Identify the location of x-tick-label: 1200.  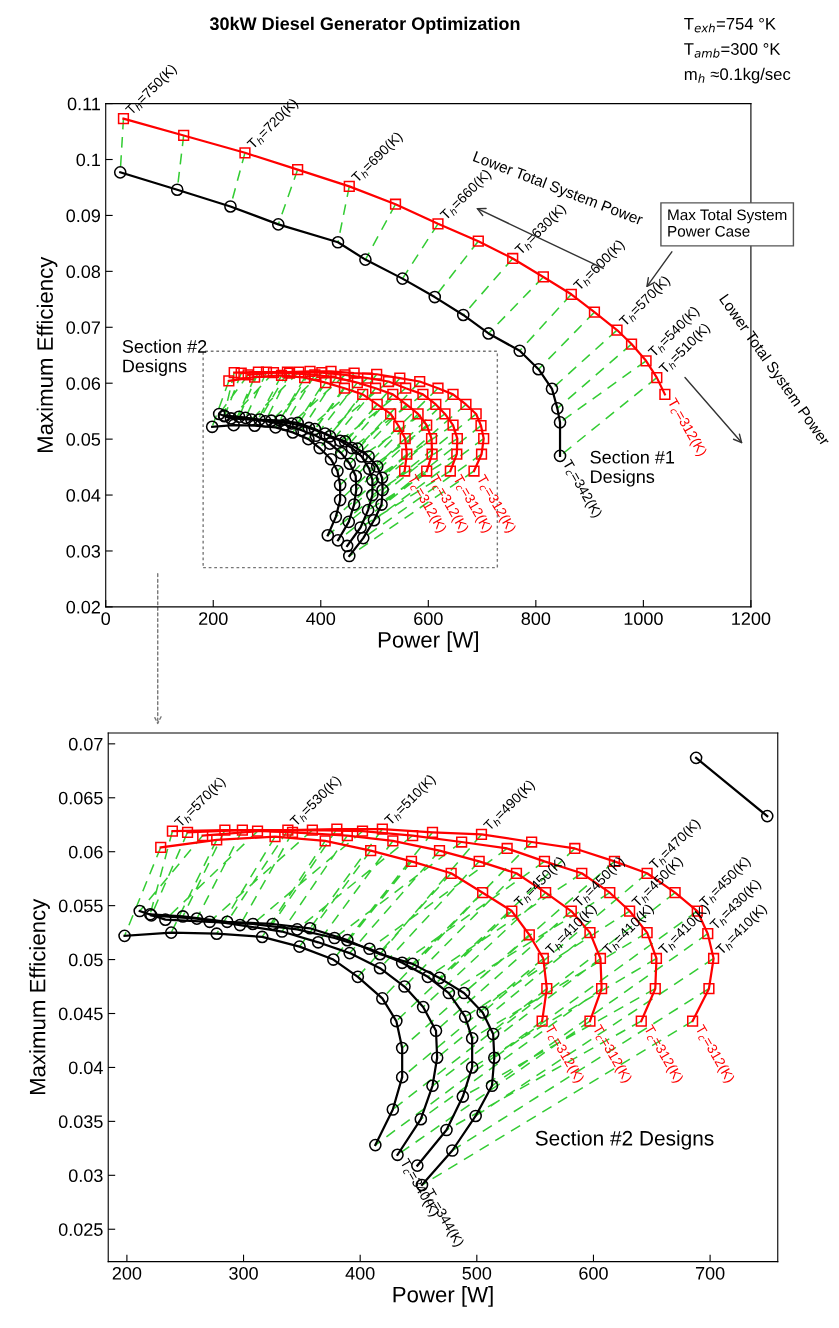
(751, 619).